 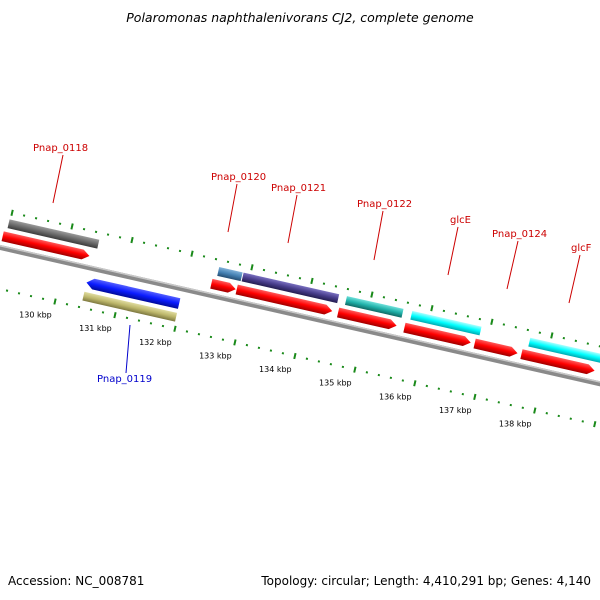 I want to click on label-Pnap_0120: Pnap_0120, so click(x=238, y=177).